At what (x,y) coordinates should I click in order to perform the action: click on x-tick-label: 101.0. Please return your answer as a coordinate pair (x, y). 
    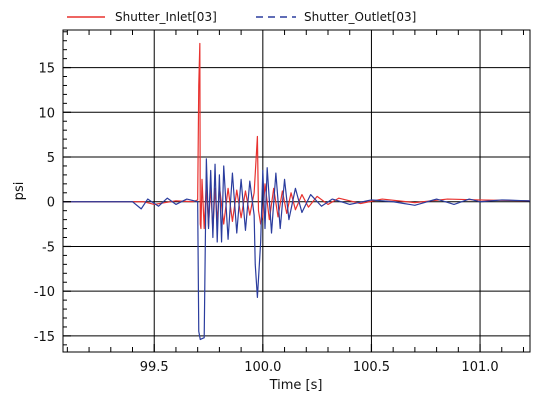
    Looking at the image, I should click on (479, 367).